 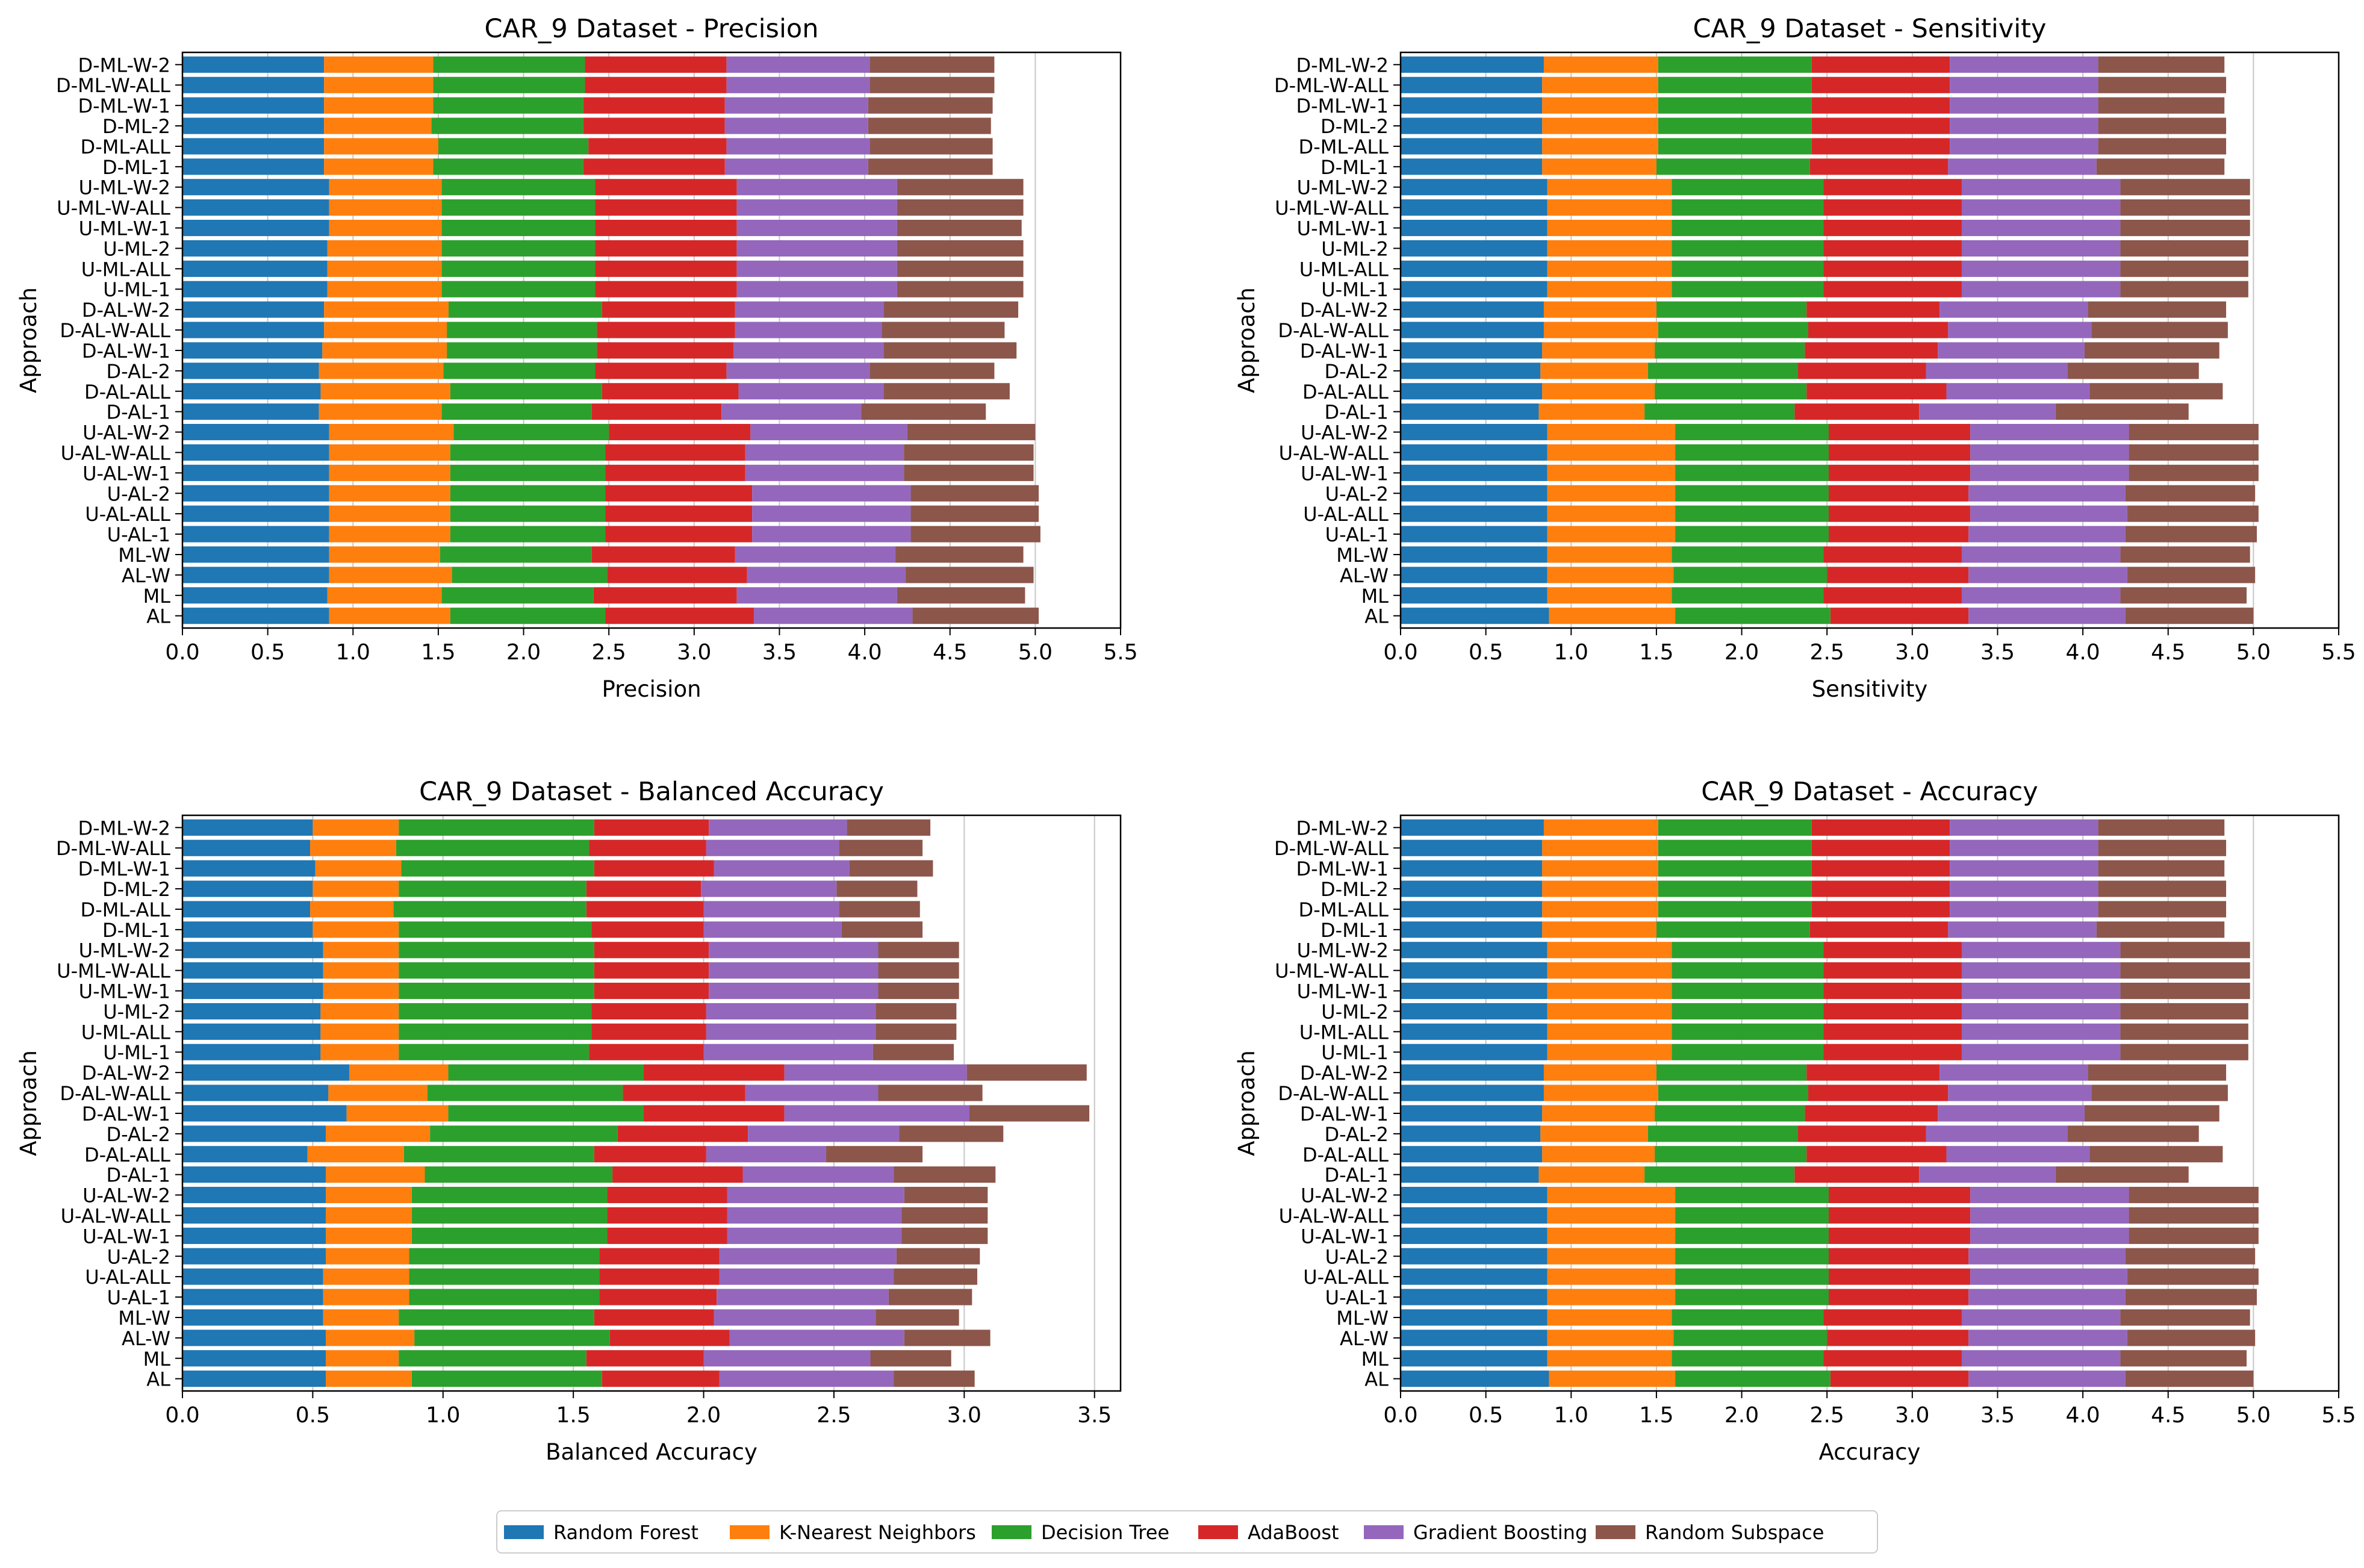 What do you see at coordinates (1748, 971) in the screenshot?
I see `bar-decision-tree-u-ml-w-all` at bounding box center [1748, 971].